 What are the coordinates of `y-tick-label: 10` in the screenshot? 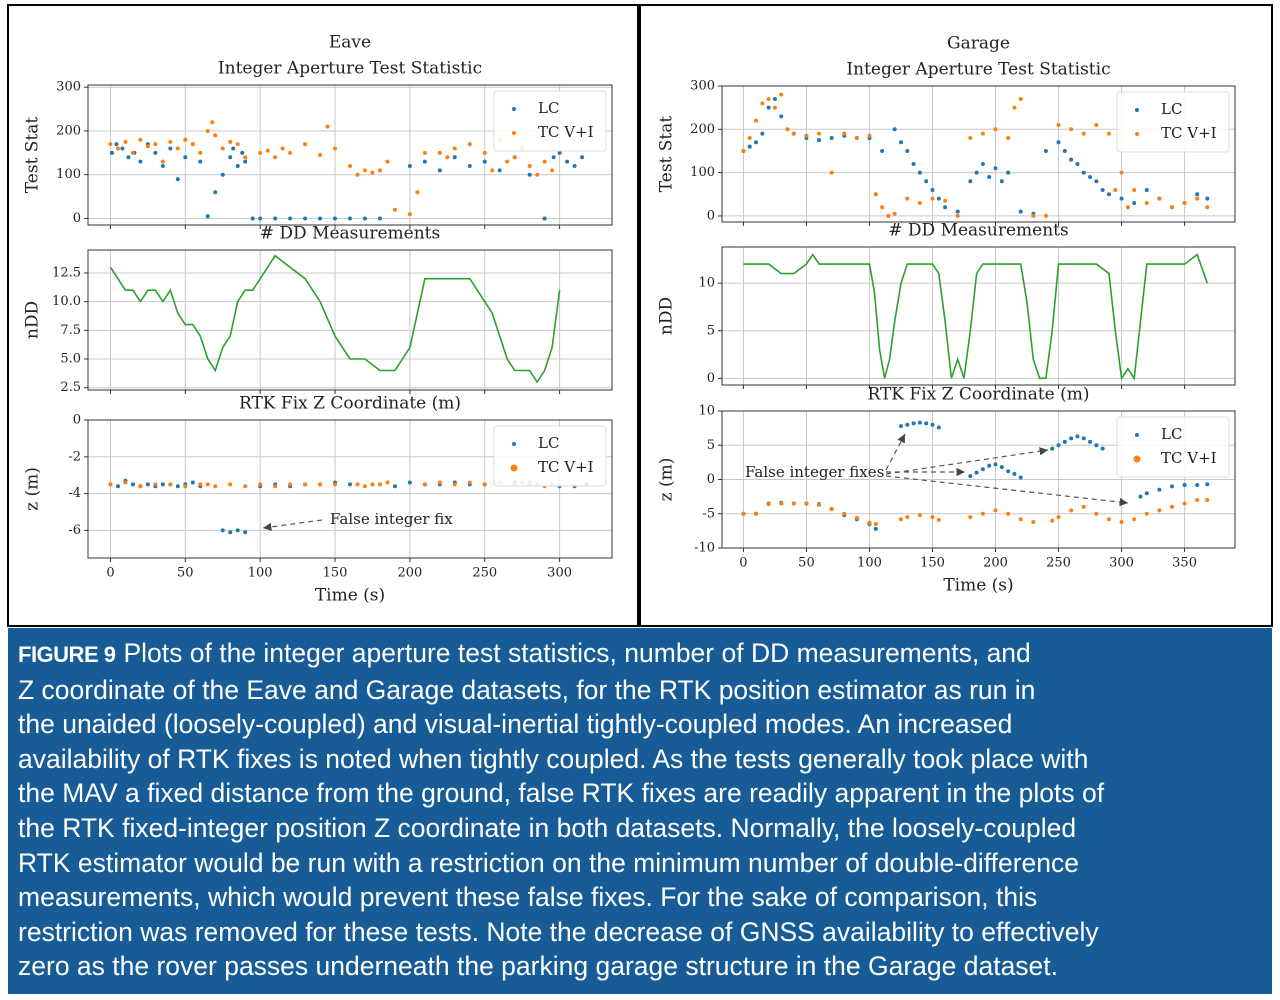 It's located at (706, 411).